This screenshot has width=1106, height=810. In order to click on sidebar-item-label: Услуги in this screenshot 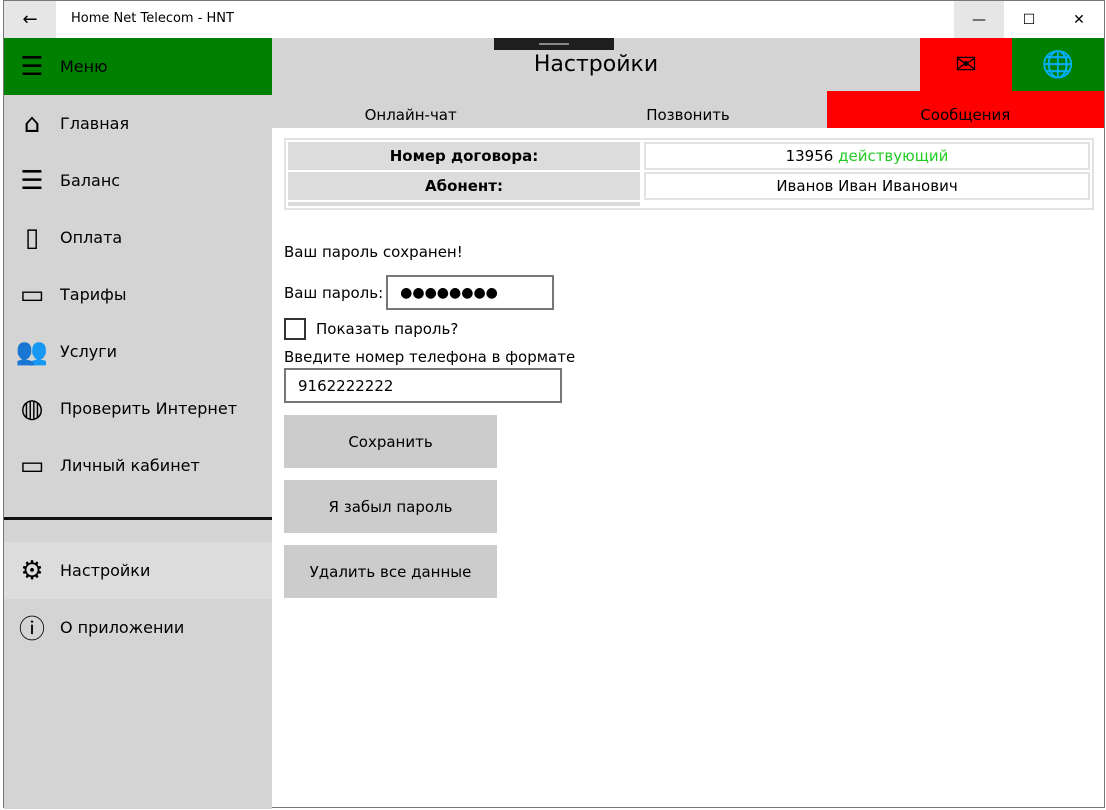, I will do `click(89, 351)`.